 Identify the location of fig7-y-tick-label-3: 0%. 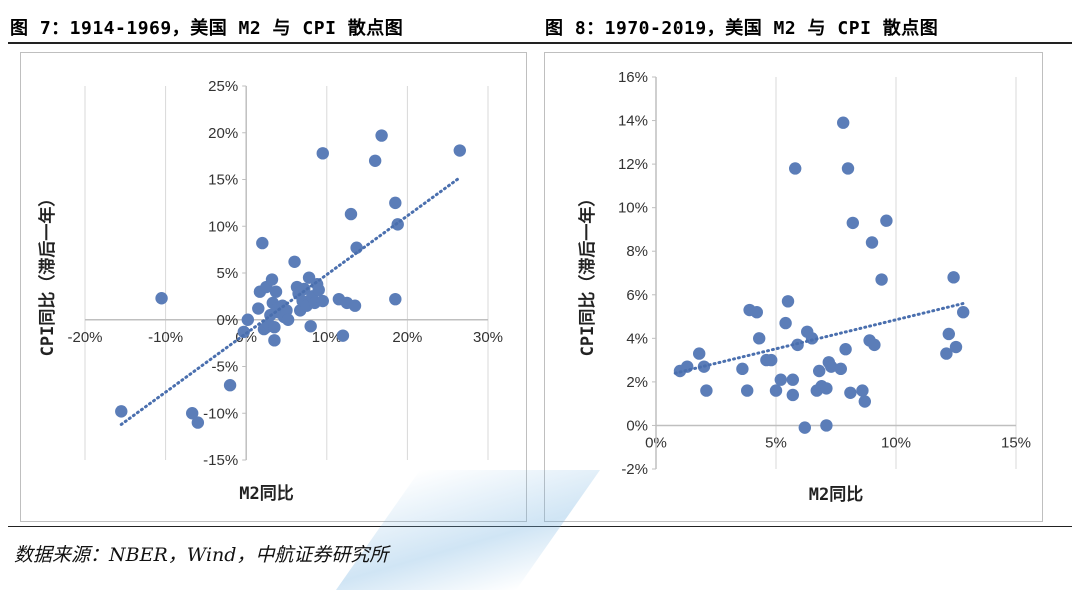
(228, 320).